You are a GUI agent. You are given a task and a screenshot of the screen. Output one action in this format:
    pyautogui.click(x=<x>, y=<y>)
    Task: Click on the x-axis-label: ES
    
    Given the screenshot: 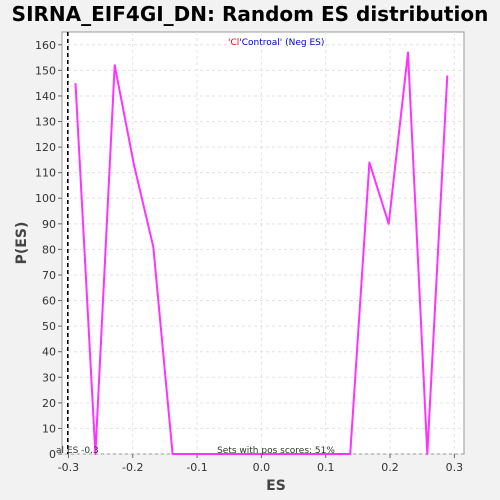 What is the action you would take?
    pyautogui.click(x=276, y=486)
    